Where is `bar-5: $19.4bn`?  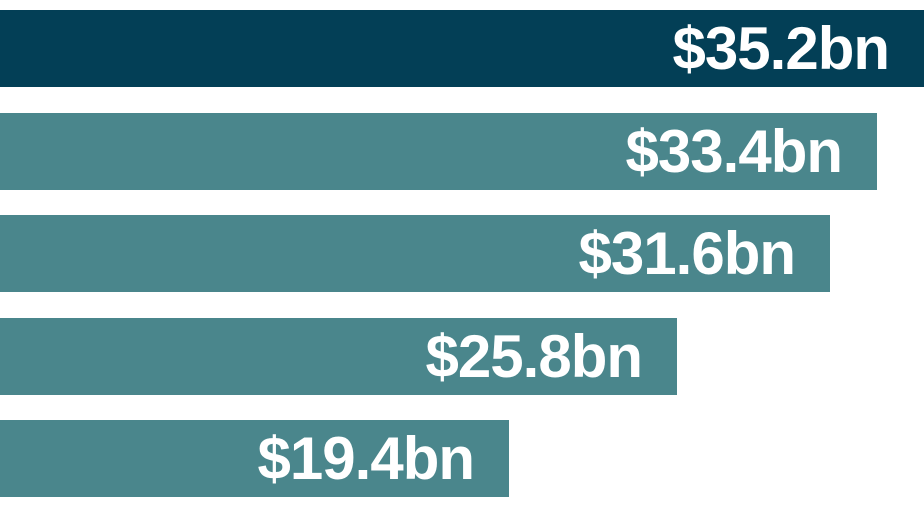
bar-5: $19.4bn is located at coordinates (254, 458).